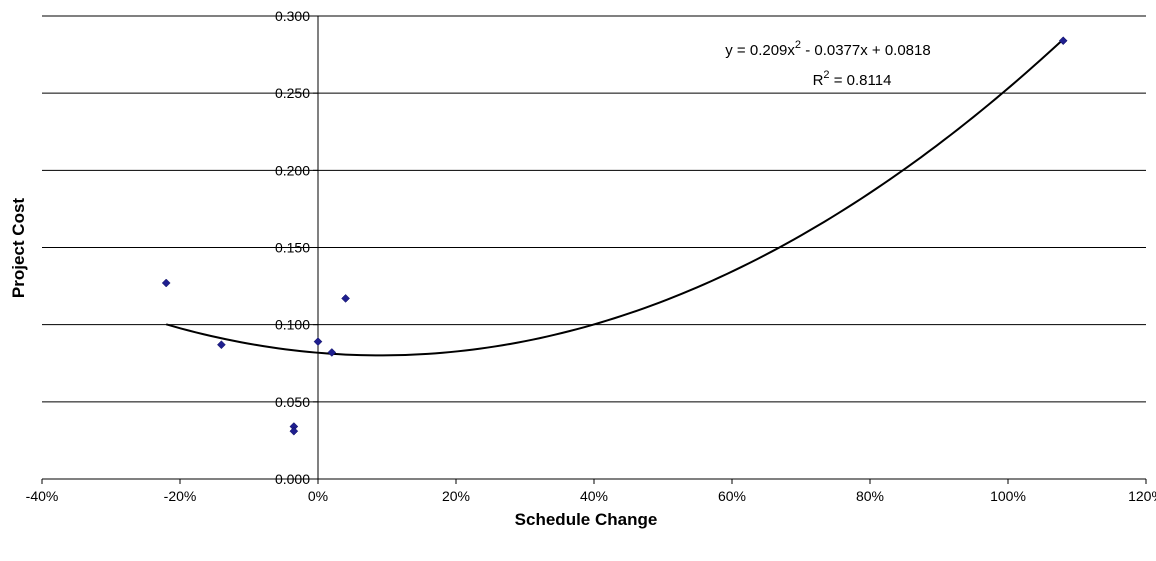 This screenshot has width=1156, height=561. I want to click on x-tick-labels: -40% -20% 0% 20% 40% 60% 80% 100% 120%, so click(591, 496).